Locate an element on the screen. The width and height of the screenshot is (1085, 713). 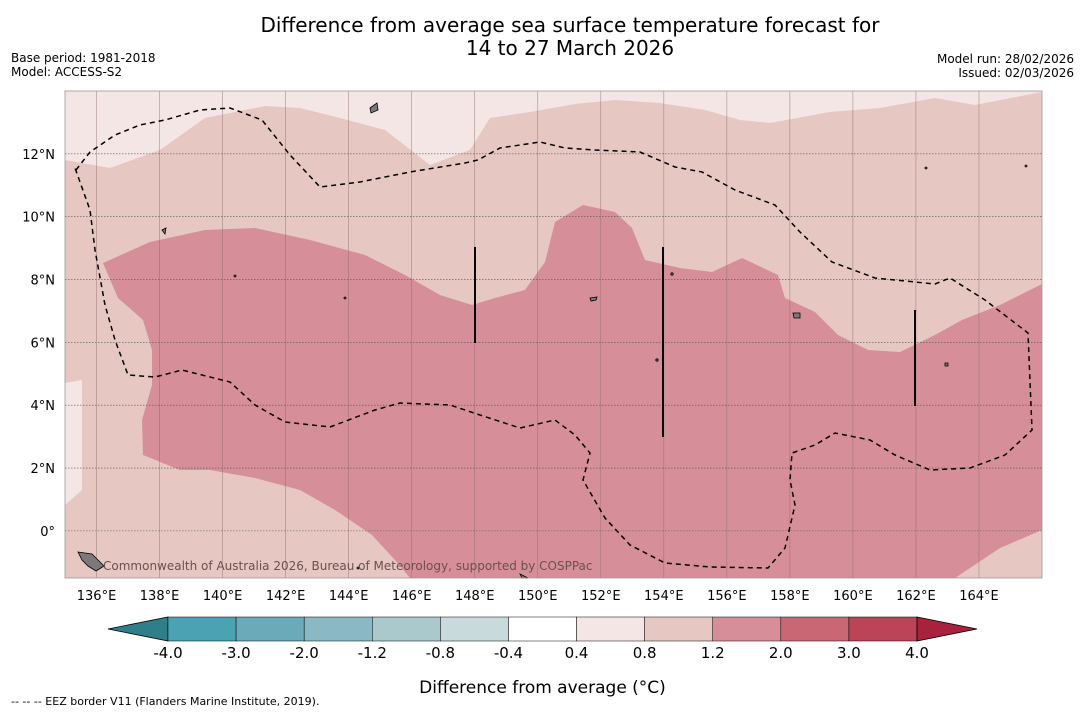
colorbar is located at coordinates (542, 629).